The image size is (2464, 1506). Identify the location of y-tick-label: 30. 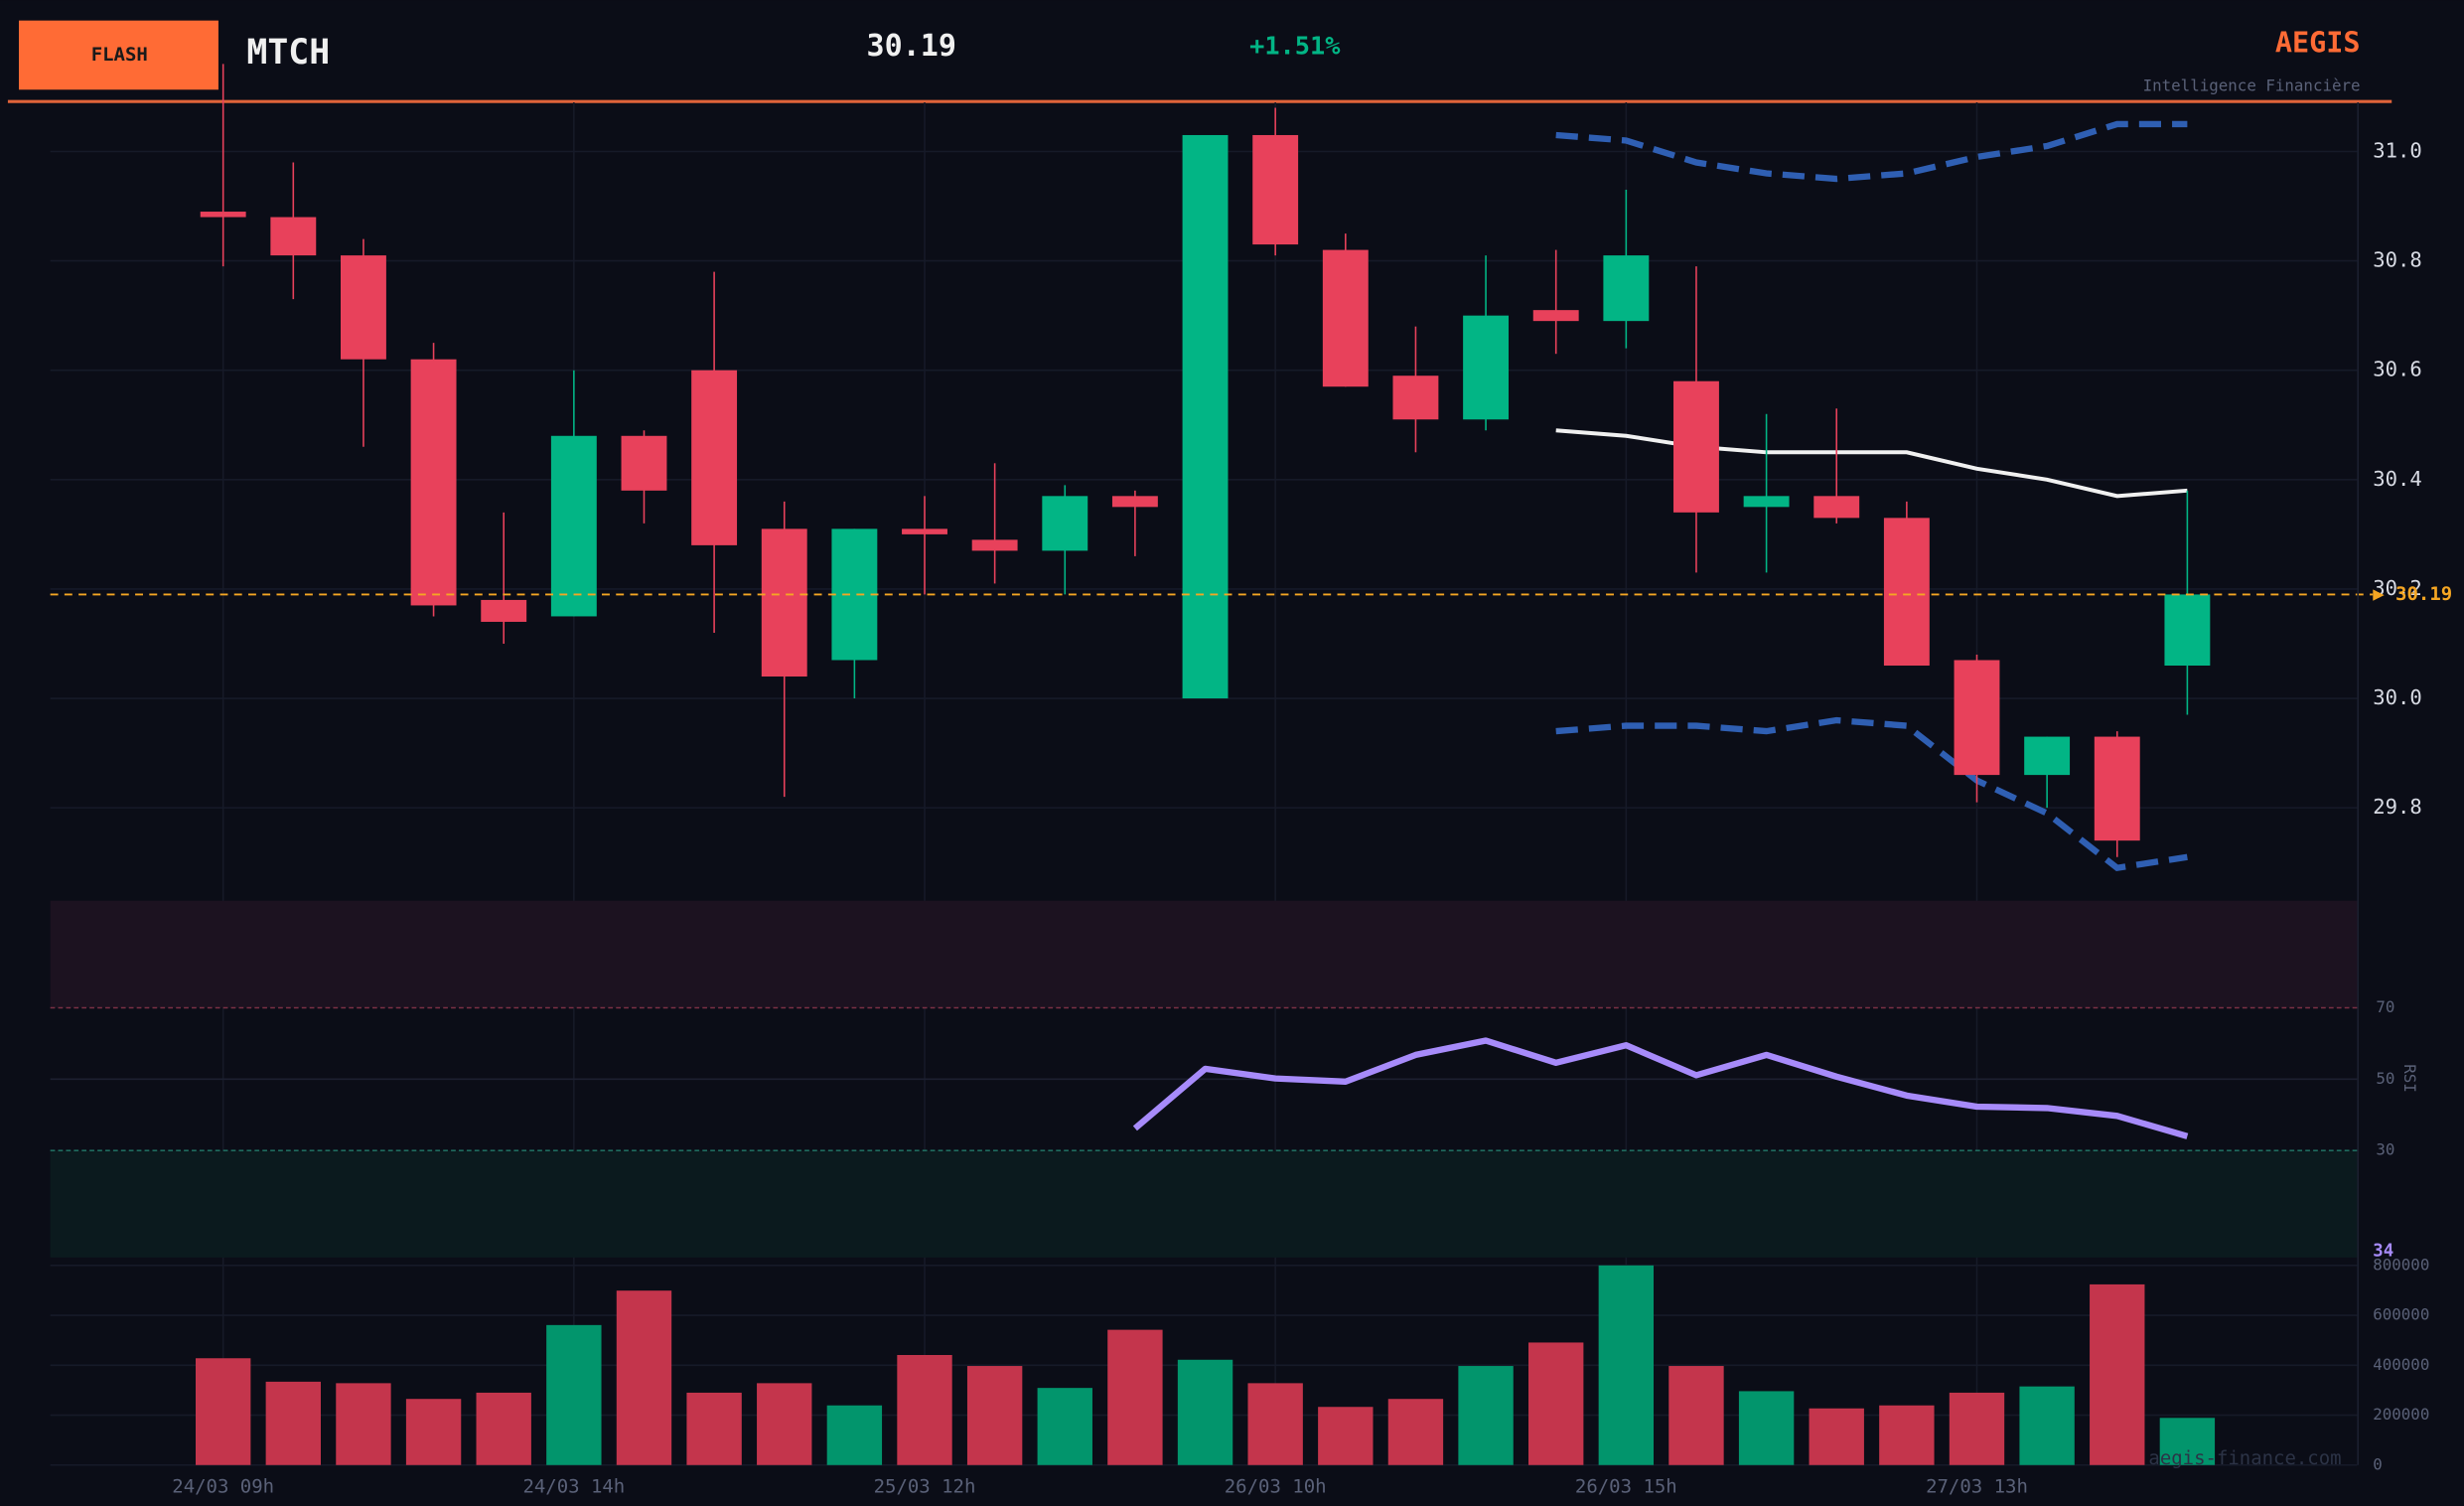
(2385, 1149).